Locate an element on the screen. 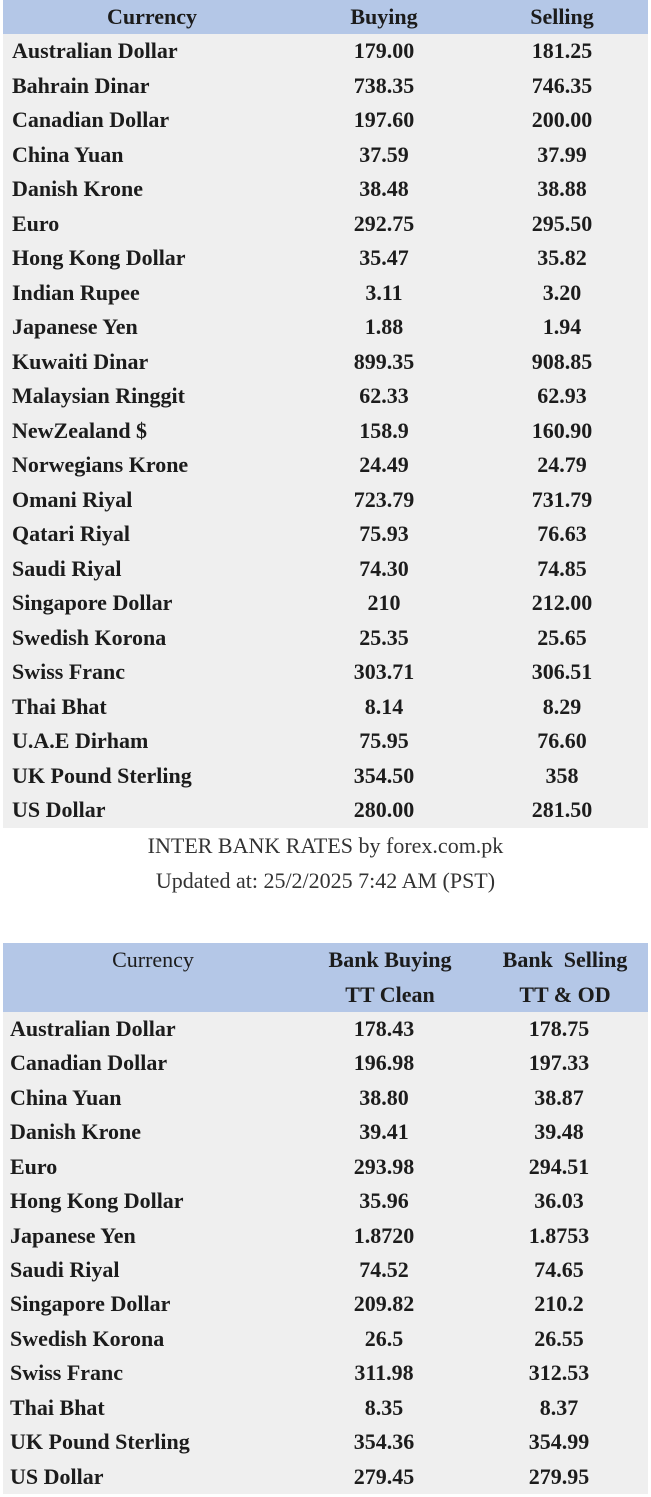 The width and height of the screenshot is (651, 1497). rate-cell: 179.00 is located at coordinates (384, 50).